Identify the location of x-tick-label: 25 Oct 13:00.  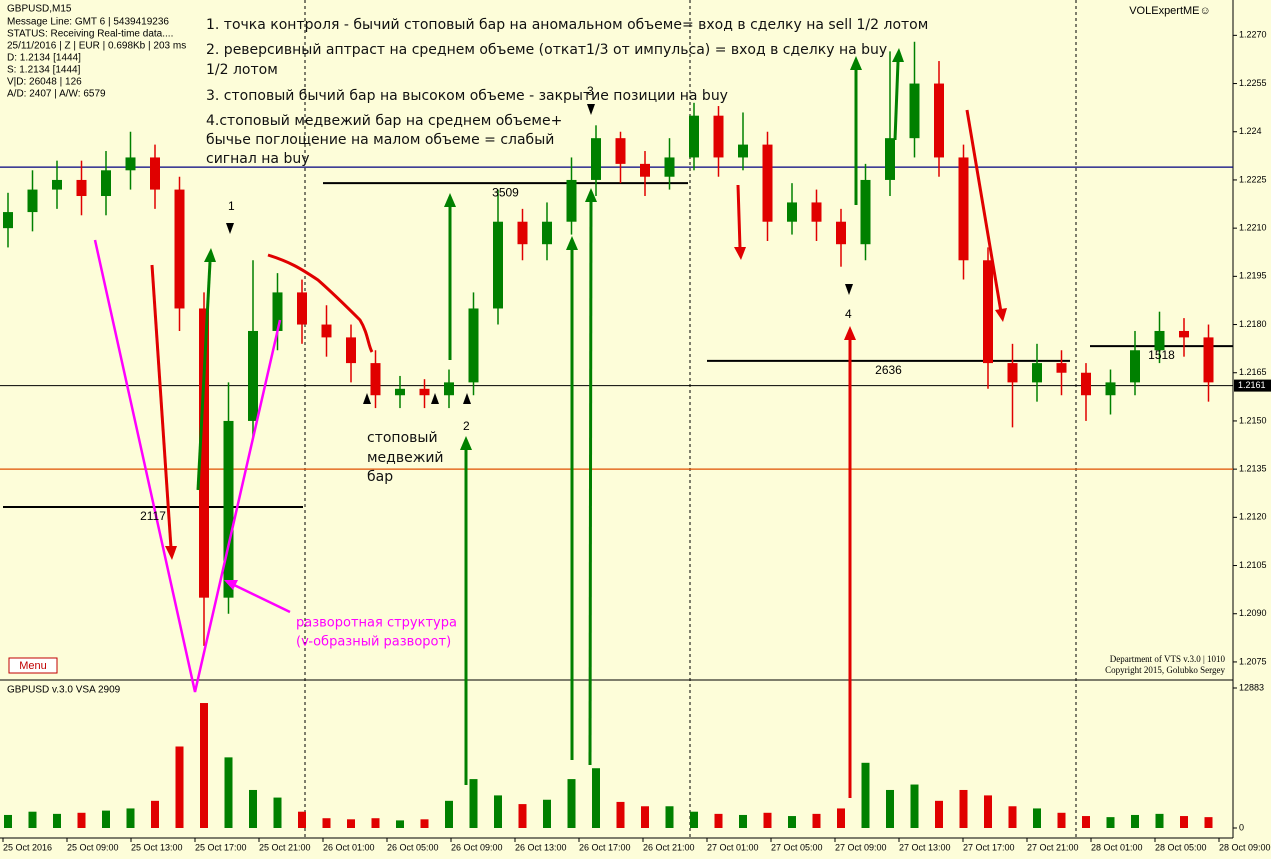
(157, 847).